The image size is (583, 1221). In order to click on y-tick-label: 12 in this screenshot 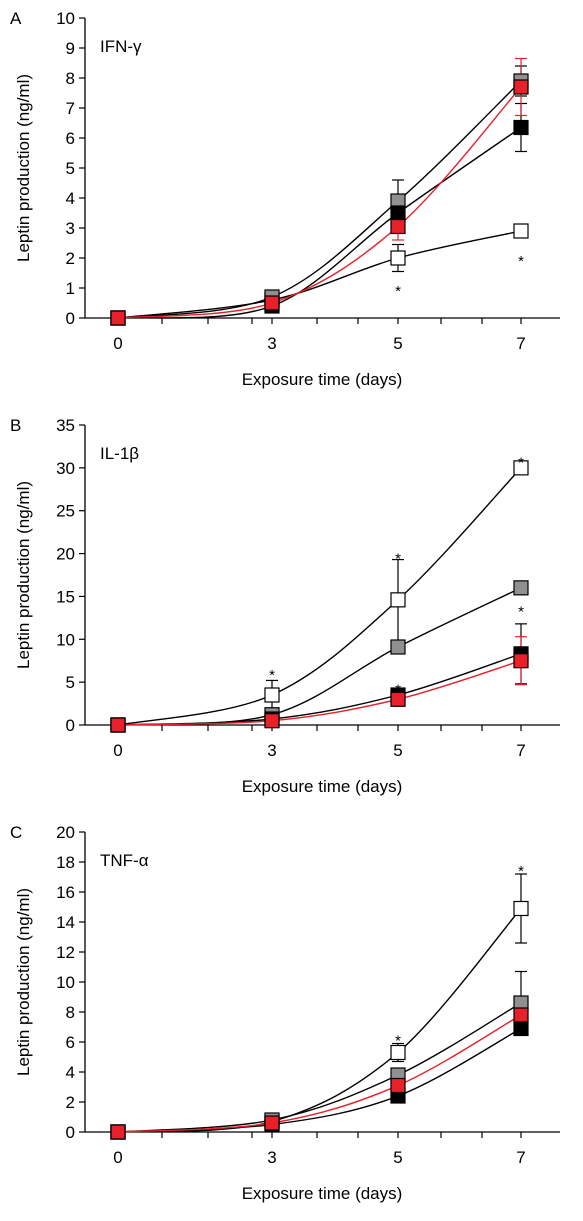, I will do `click(65, 952)`.